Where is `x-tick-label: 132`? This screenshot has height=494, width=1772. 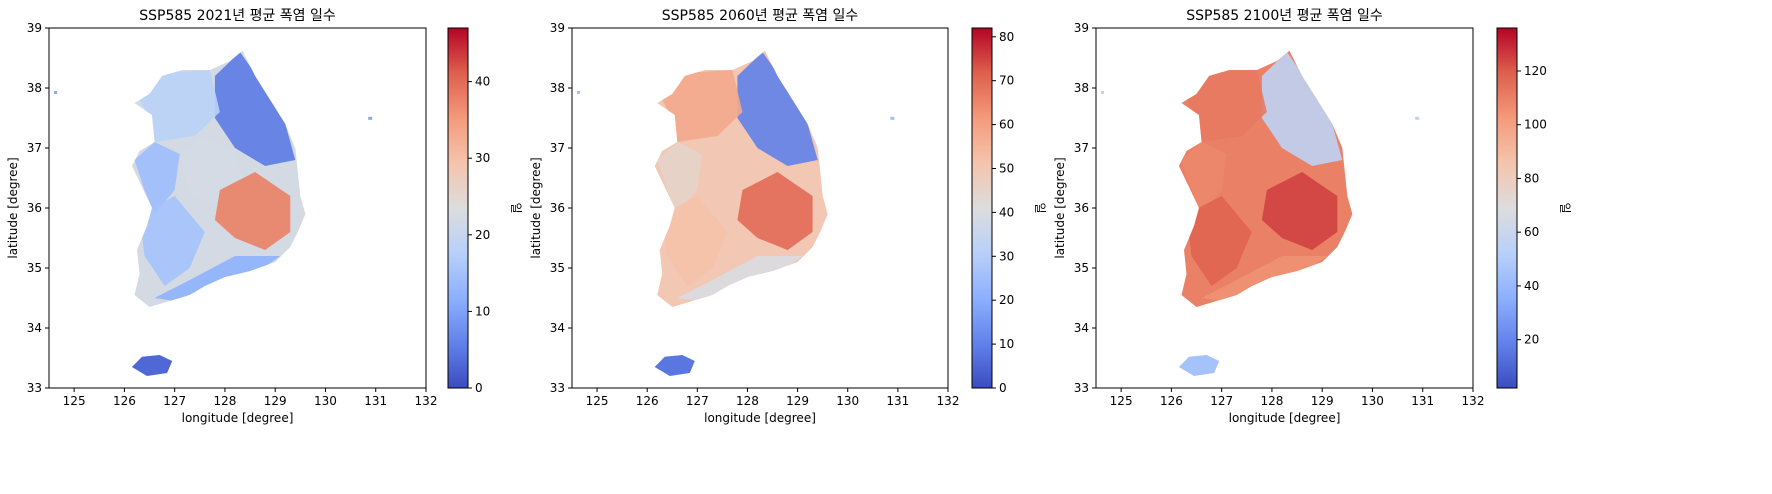 x-tick-label: 132 is located at coordinates (1473, 401).